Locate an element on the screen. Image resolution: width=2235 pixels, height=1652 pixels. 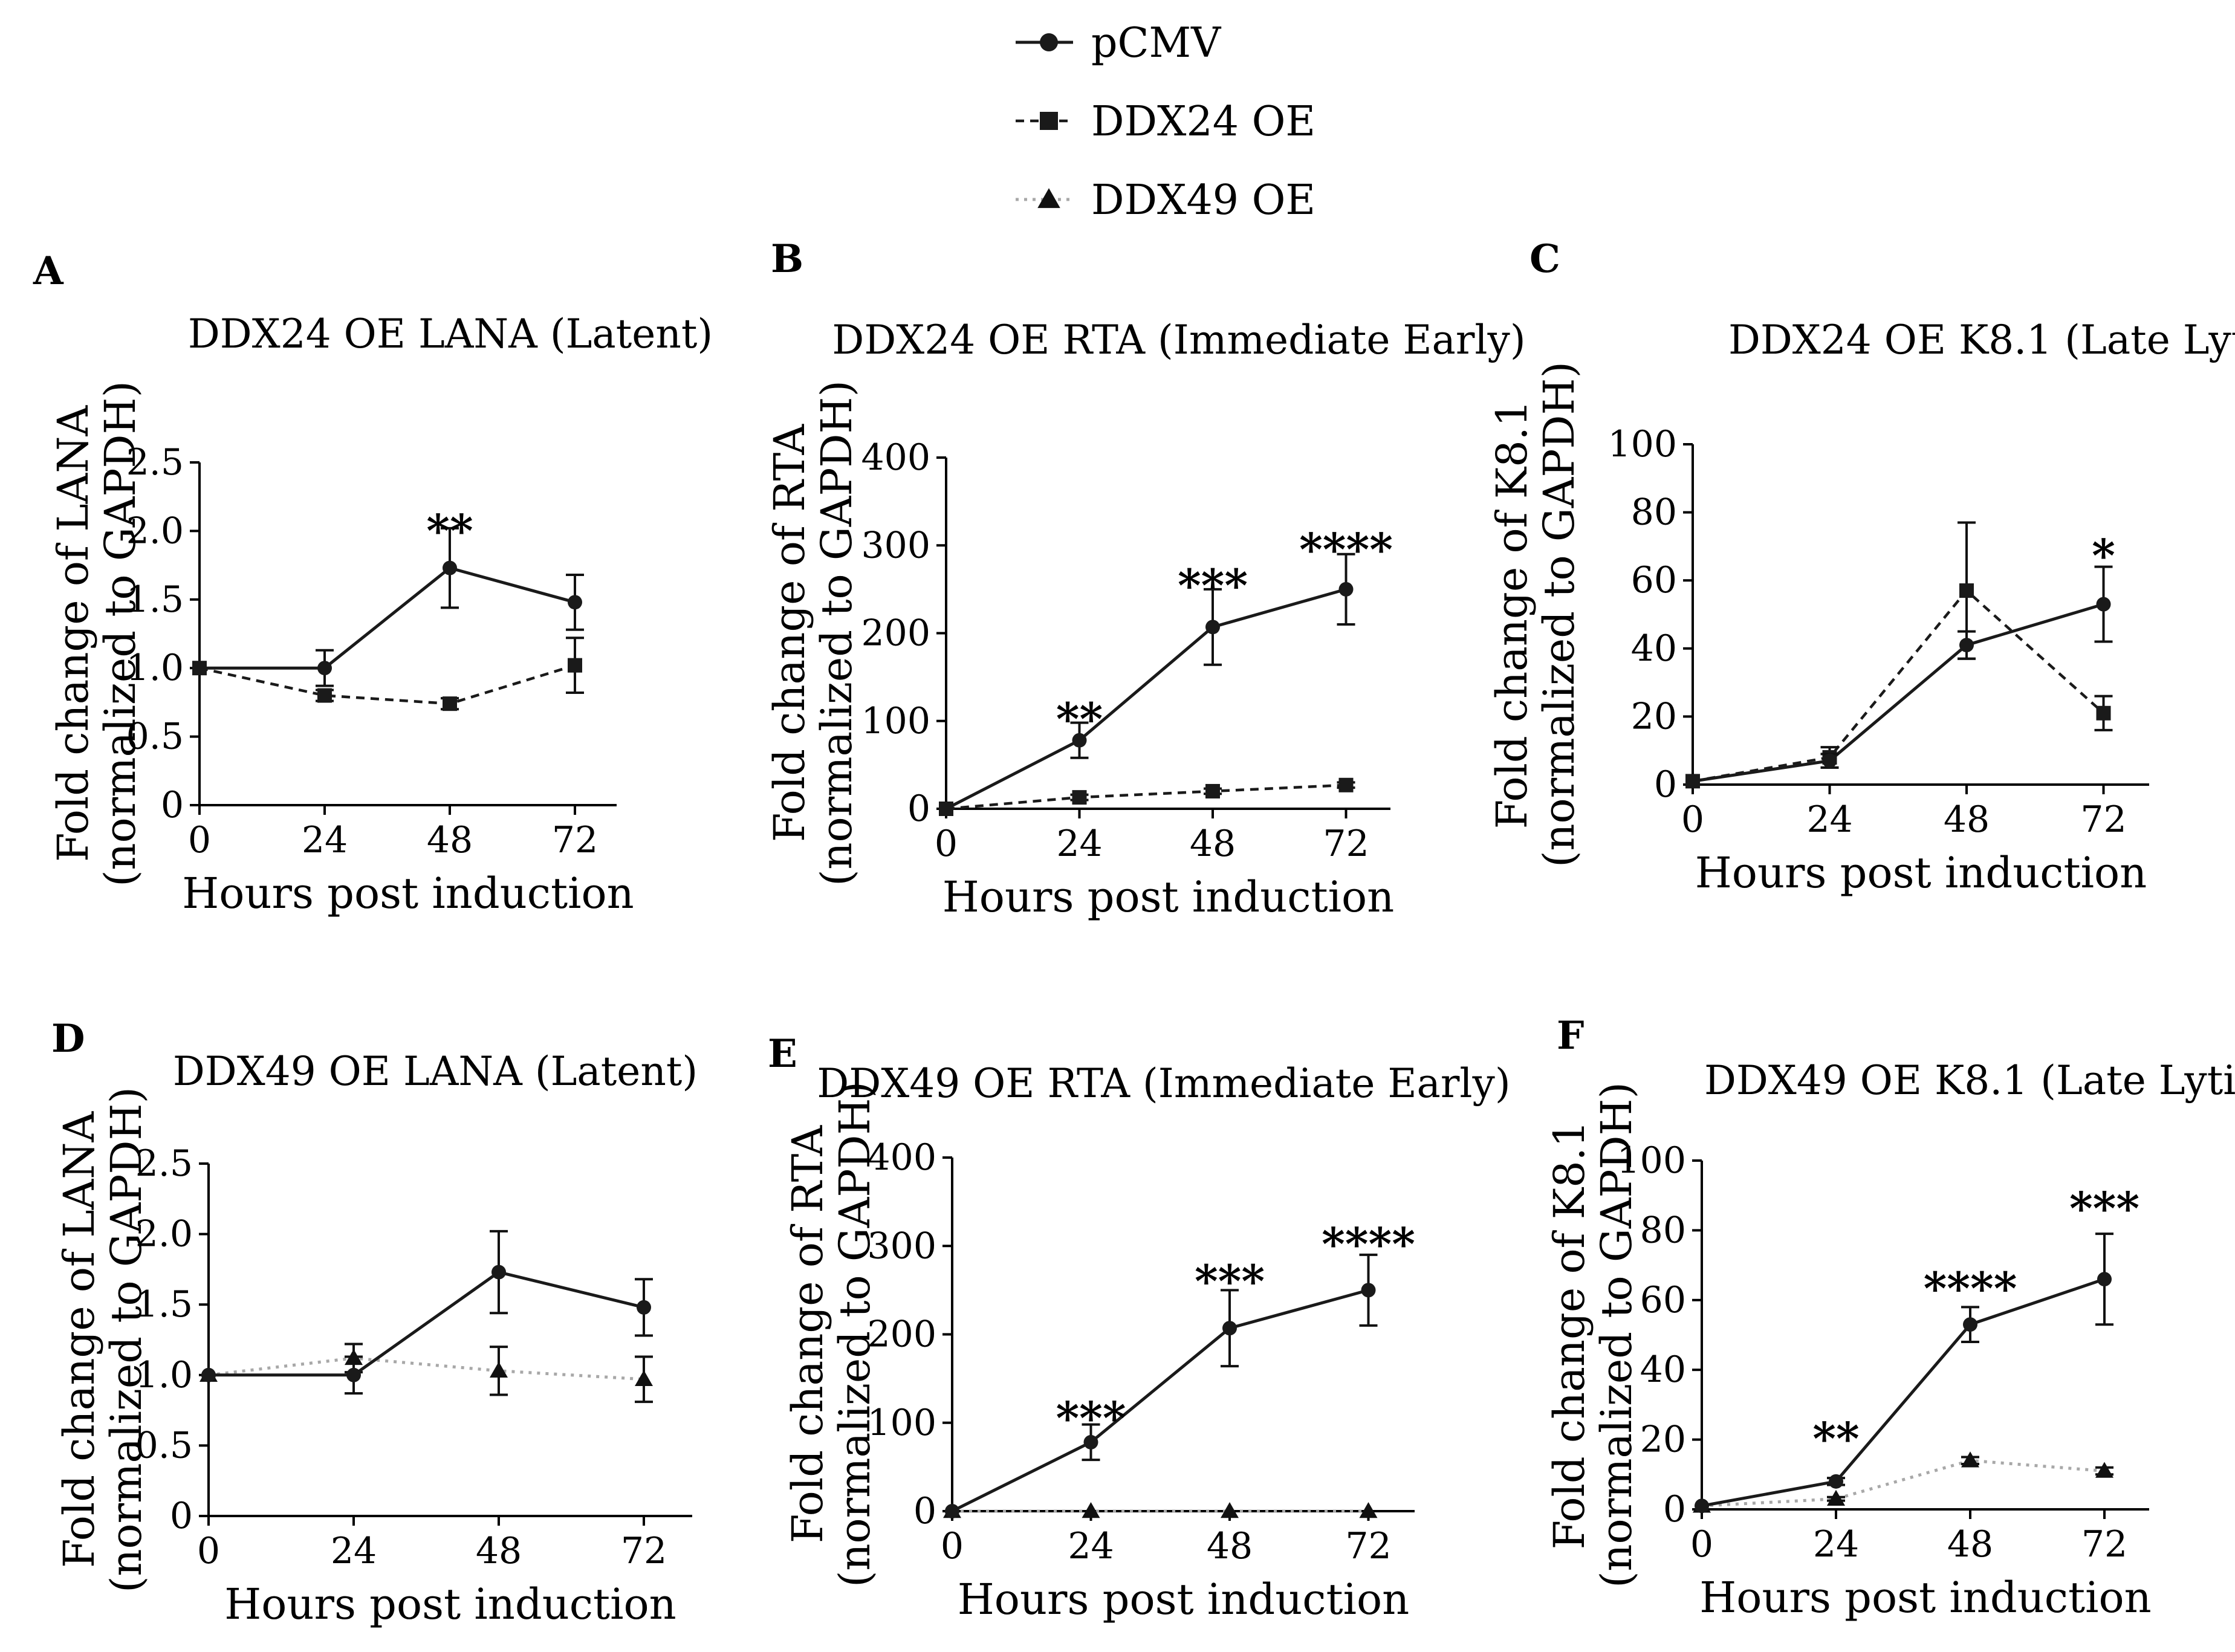
panel-label: F is located at coordinates (1570, 1035).